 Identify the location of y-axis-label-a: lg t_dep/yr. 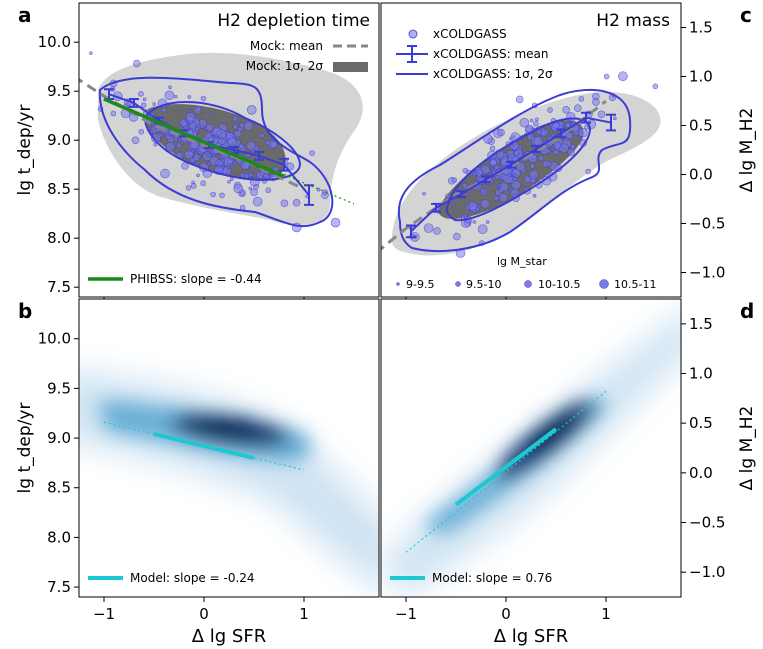
(25, 150).